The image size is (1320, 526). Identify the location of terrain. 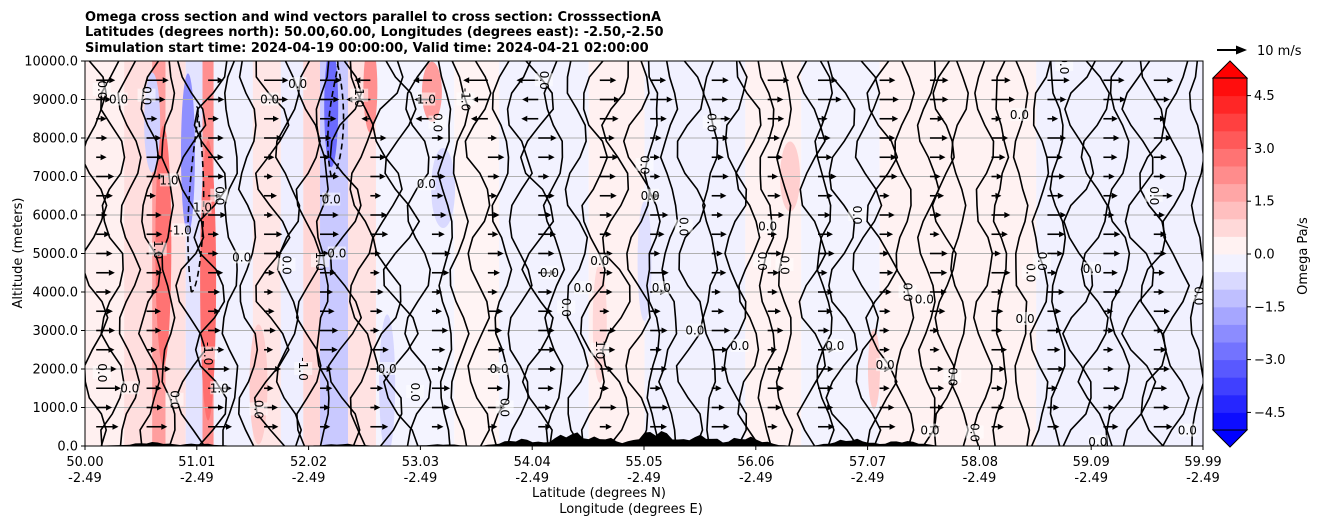
(533, 438).